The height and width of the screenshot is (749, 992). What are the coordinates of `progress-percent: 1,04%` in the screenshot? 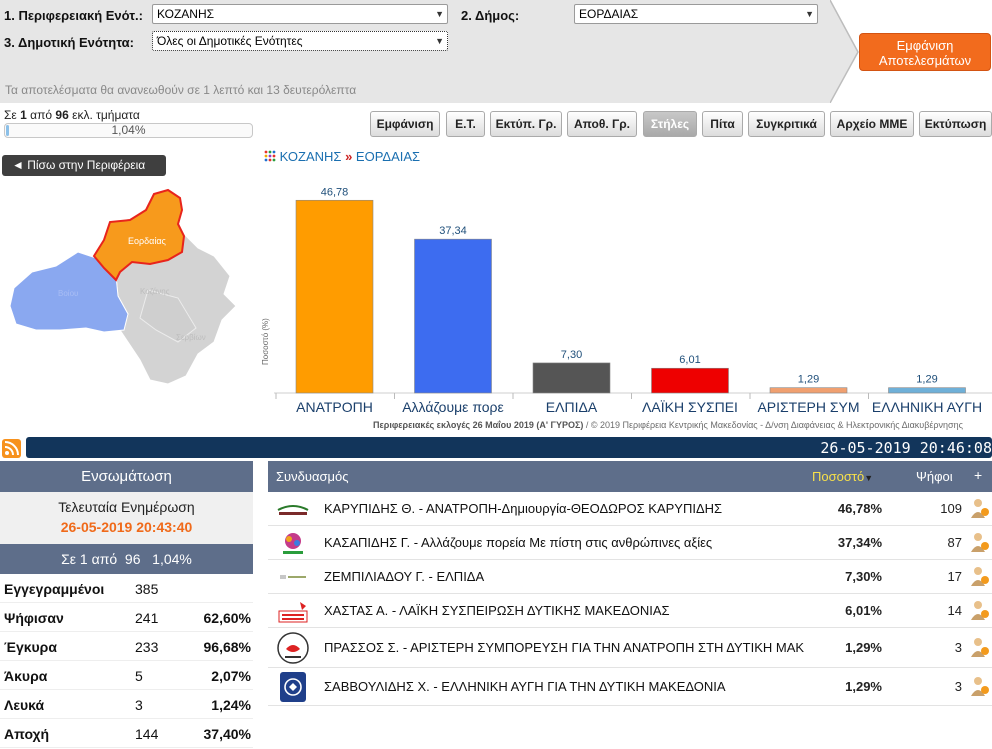 It's located at (128, 130).